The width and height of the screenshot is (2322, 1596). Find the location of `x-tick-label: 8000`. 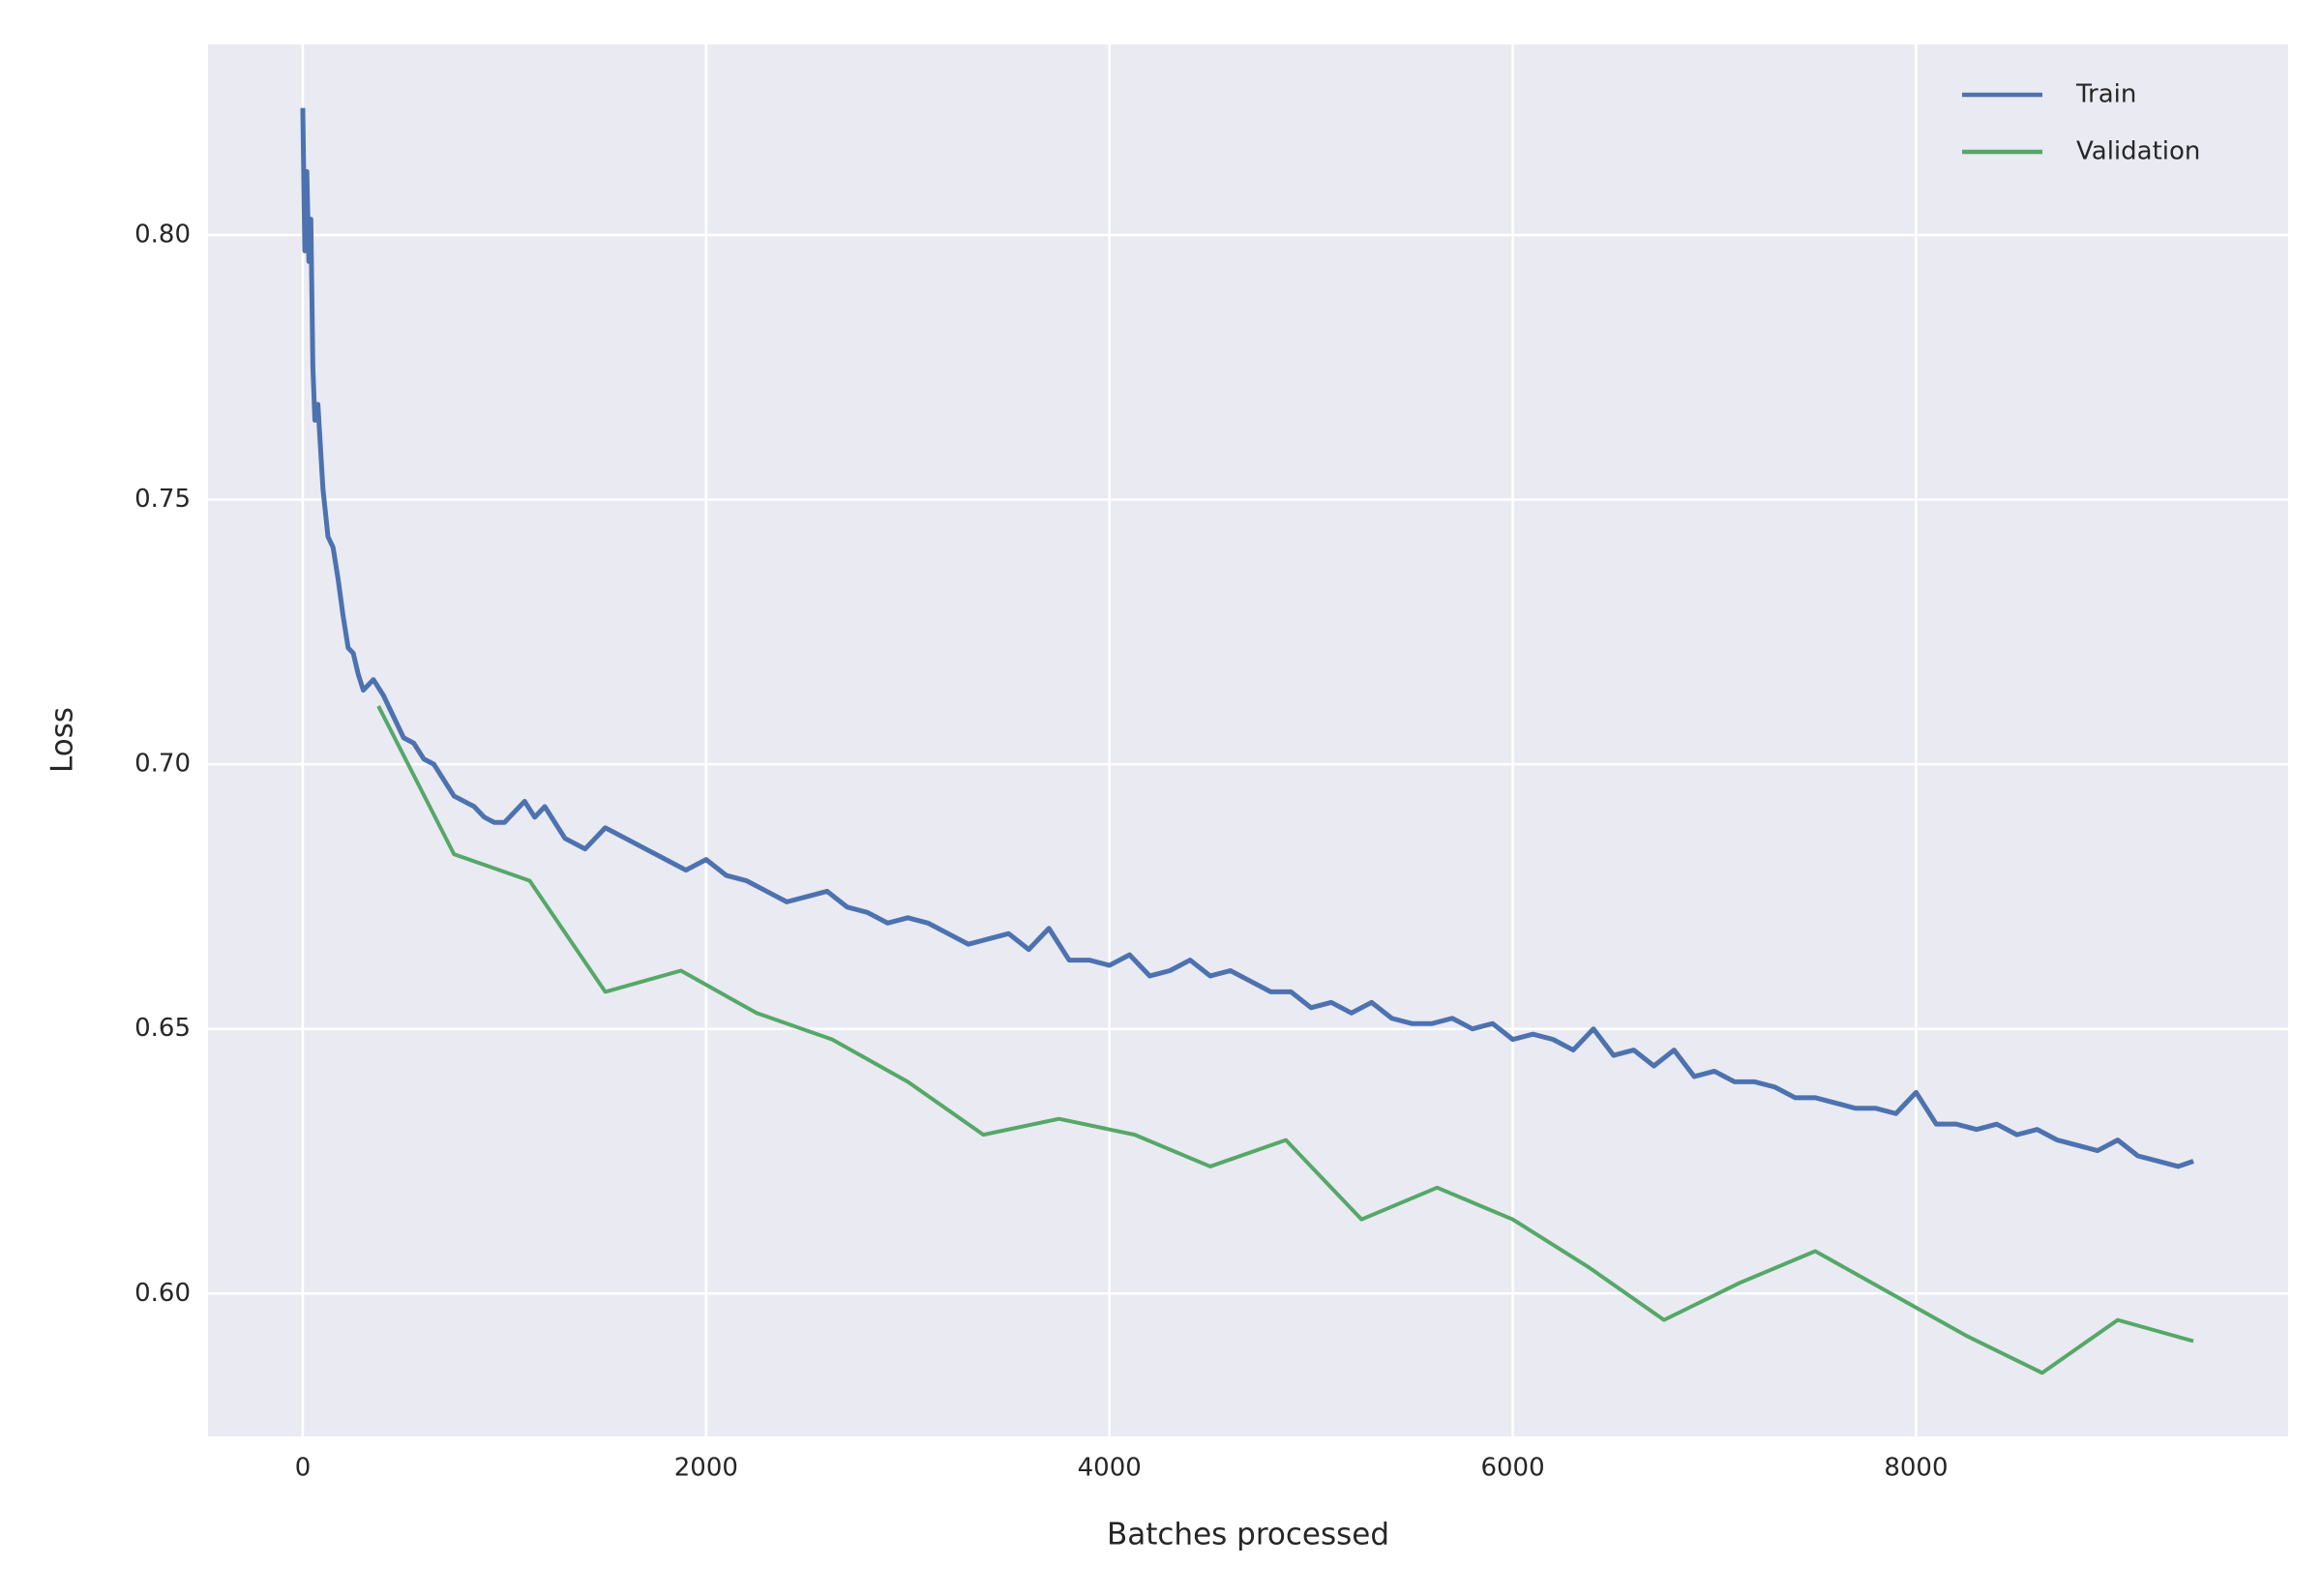

x-tick-label: 8000 is located at coordinates (1916, 1468).